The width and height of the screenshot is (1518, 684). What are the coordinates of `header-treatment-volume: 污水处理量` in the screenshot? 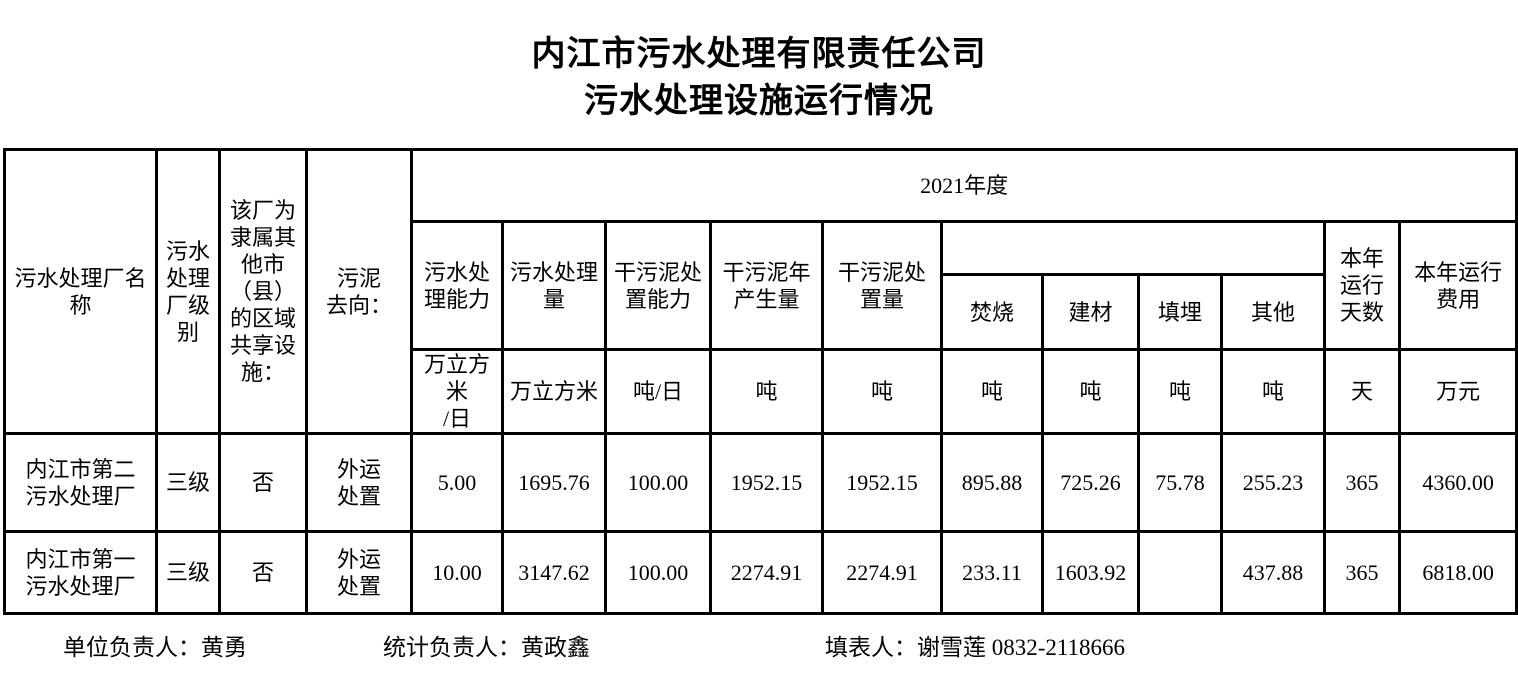 It's located at (554, 285).